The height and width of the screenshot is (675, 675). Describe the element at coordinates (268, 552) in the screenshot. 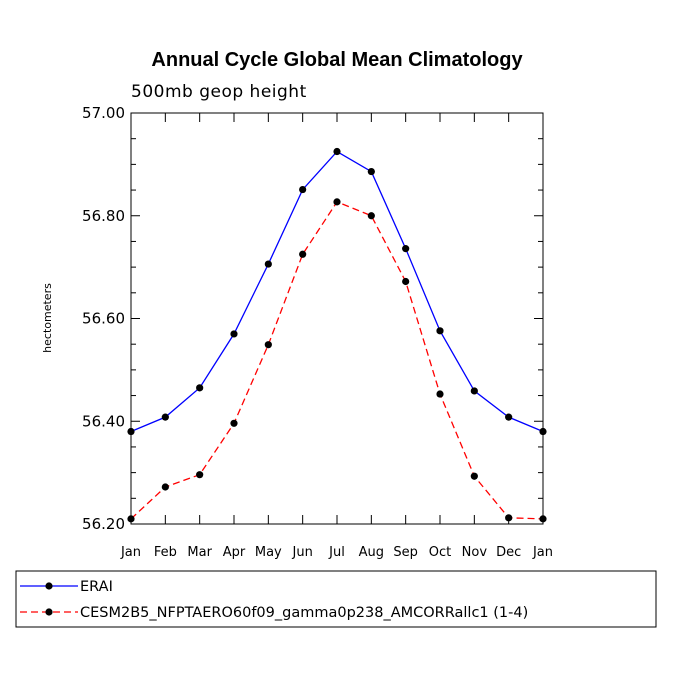

I see `x-tick-label: May` at that location.